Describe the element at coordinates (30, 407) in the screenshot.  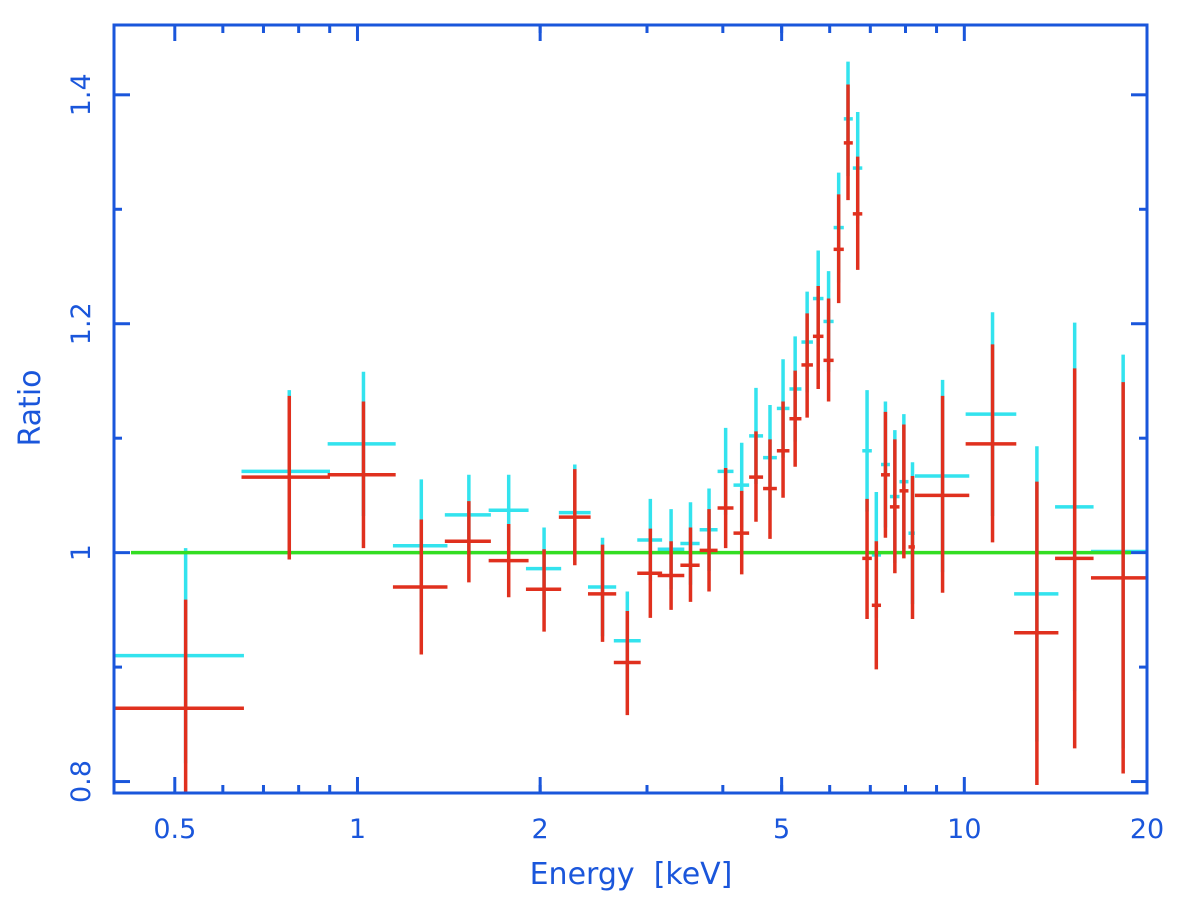
I see `y-axis-label: Ratio` at that location.